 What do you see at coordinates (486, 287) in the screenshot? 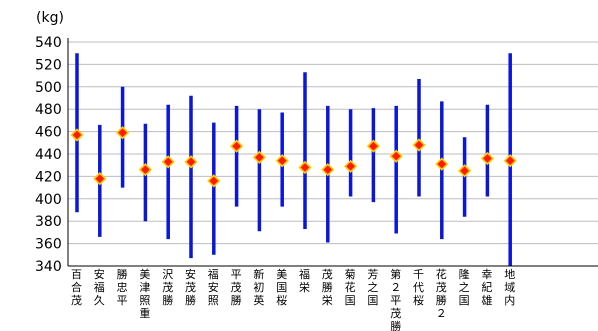
I see `x-tick-label: 紀` at bounding box center [486, 287].